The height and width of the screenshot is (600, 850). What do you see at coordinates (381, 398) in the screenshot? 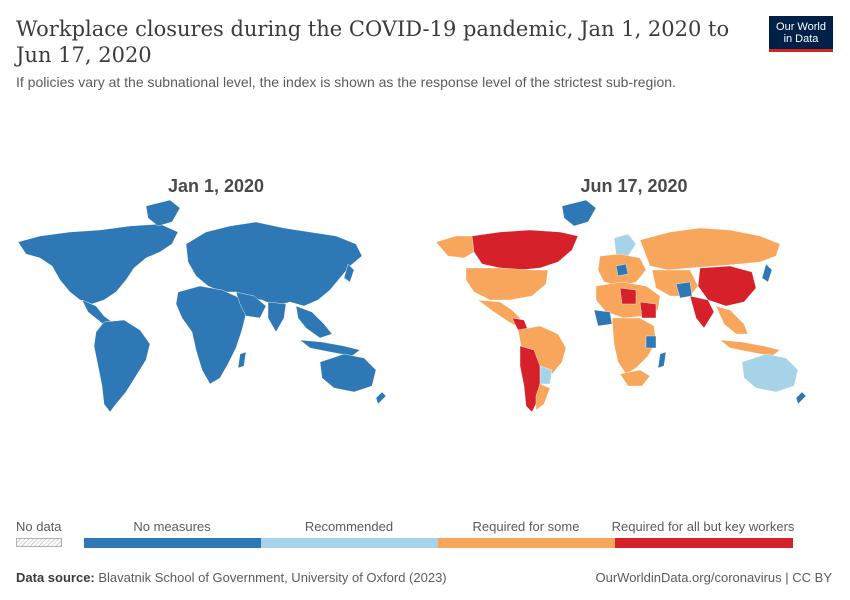
I see `left-new-zealand` at bounding box center [381, 398].